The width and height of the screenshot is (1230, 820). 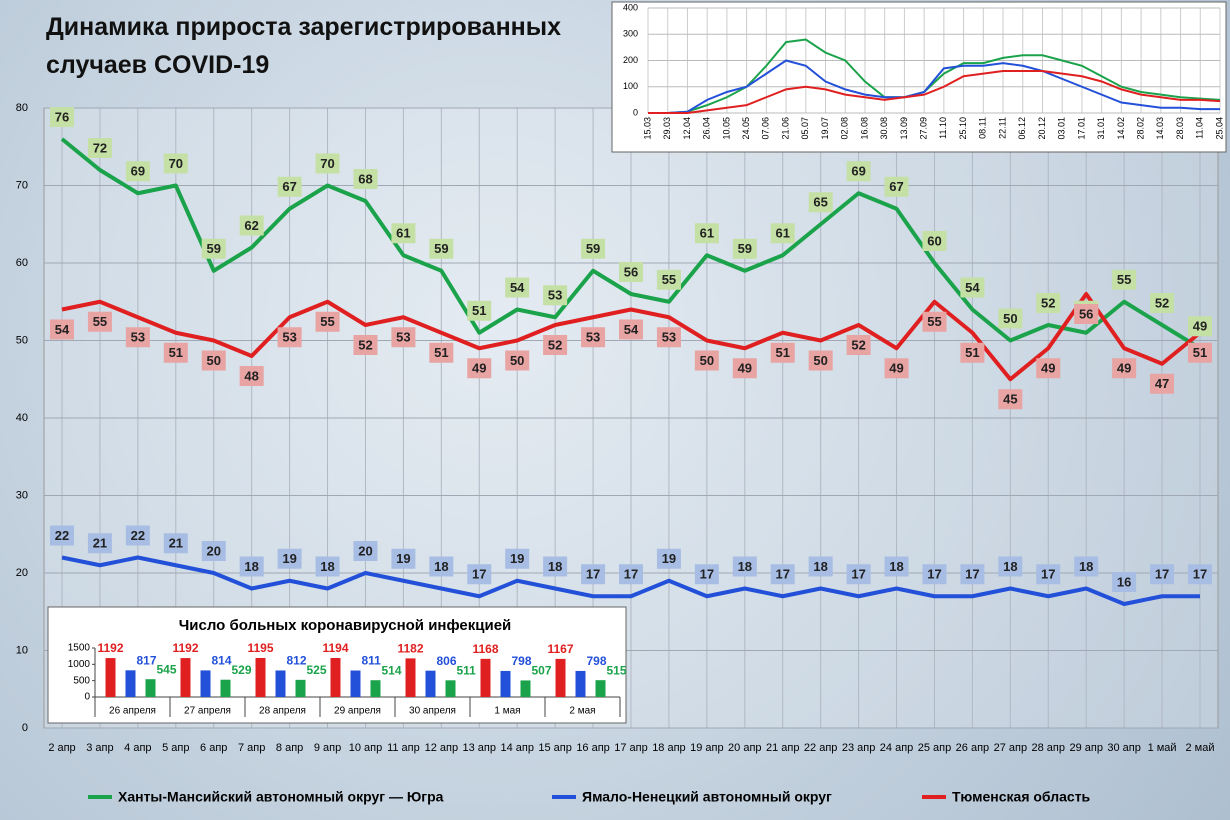 What do you see at coordinates (1162, 383) in the screenshot?
I see `data-label: 47` at bounding box center [1162, 383].